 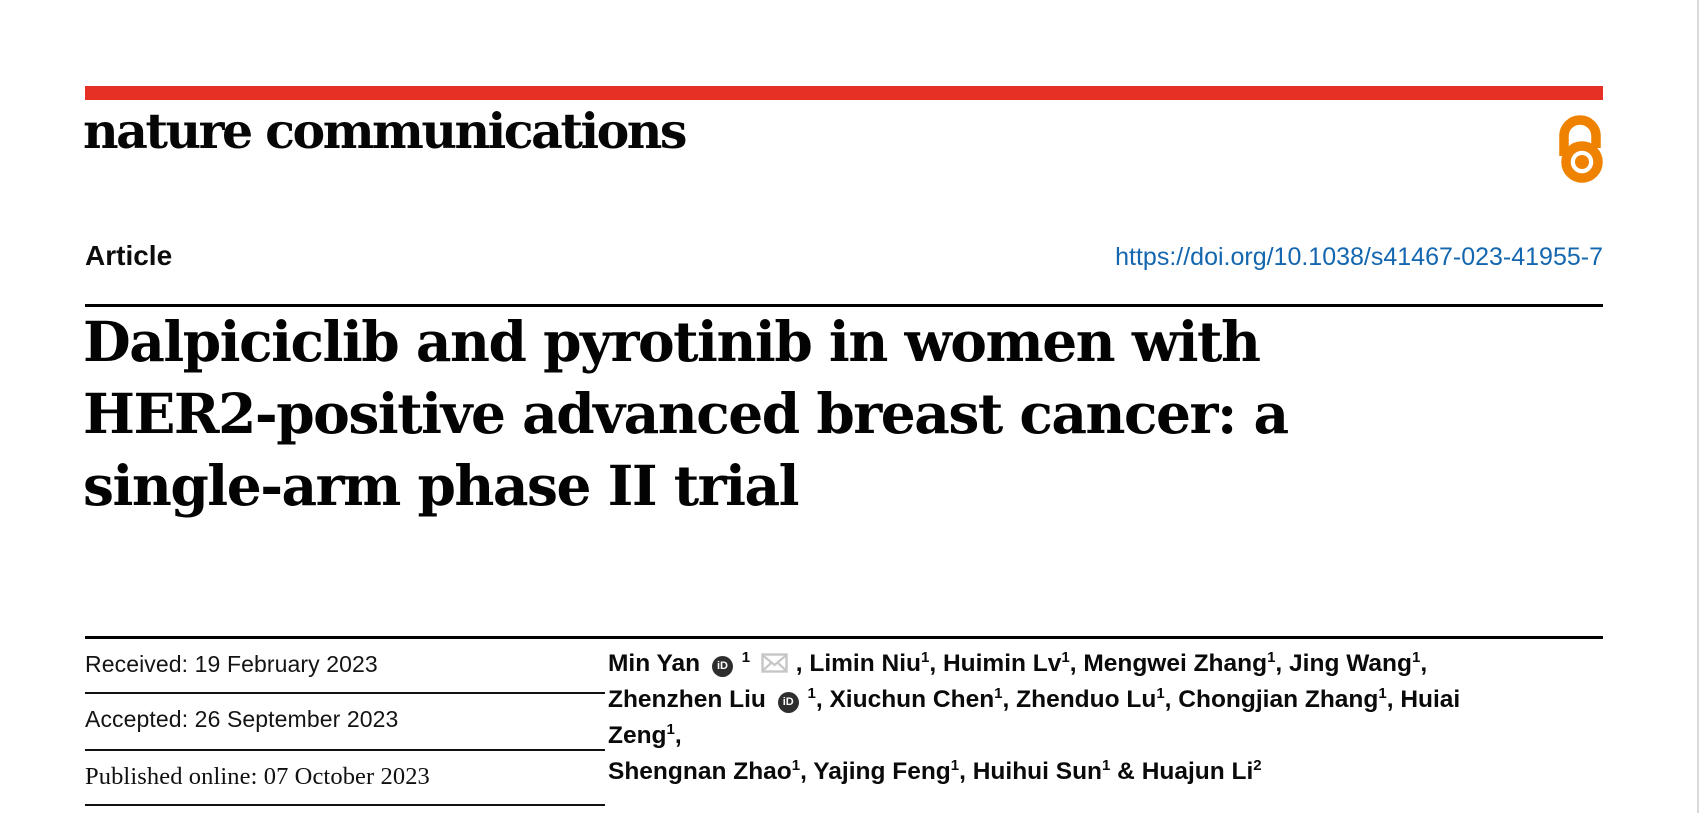 I want to click on author-name: Limin Niu, so click(x=865, y=663).